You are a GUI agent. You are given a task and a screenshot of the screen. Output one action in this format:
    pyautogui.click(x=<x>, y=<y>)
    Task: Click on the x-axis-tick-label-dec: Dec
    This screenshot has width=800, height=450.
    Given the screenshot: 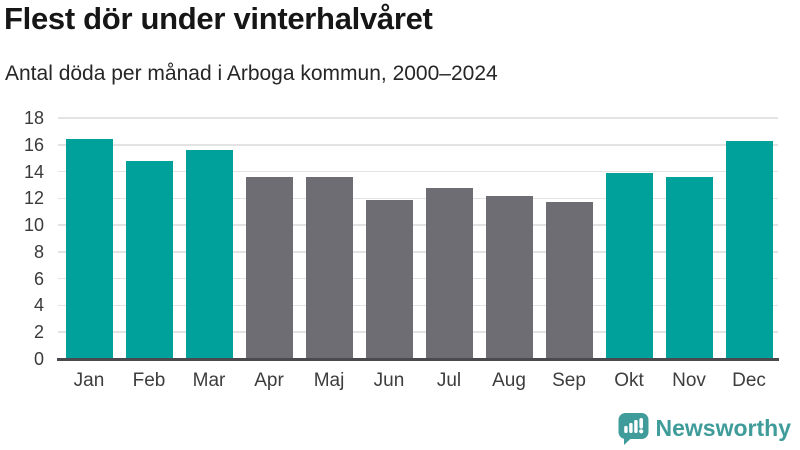 What is the action you would take?
    pyautogui.click(x=749, y=380)
    